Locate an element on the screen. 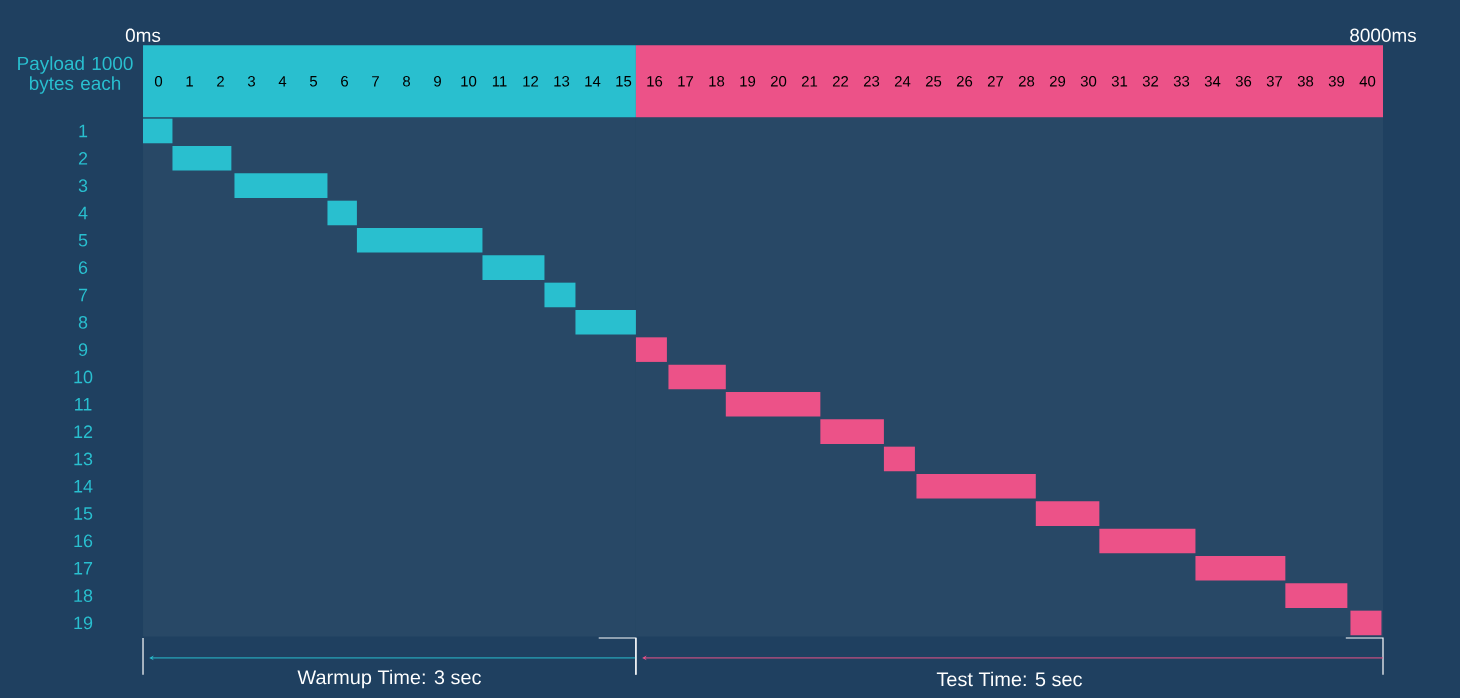 The width and height of the screenshot is (1460, 698). text: 28 is located at coordinates (1026, 81).